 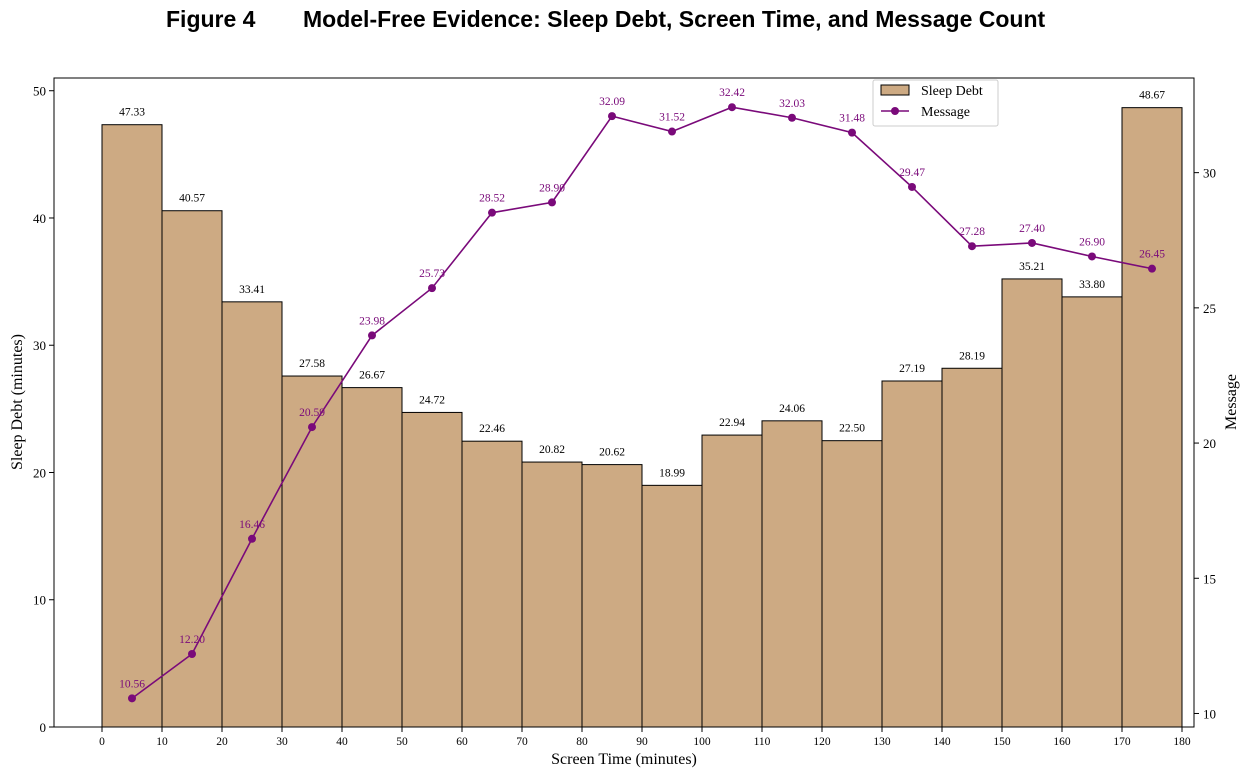 What do you see at coordinates (1032, 229) in the screenshot?
I see `message-point-label: 27.40` at bounding box center [1032, 229].